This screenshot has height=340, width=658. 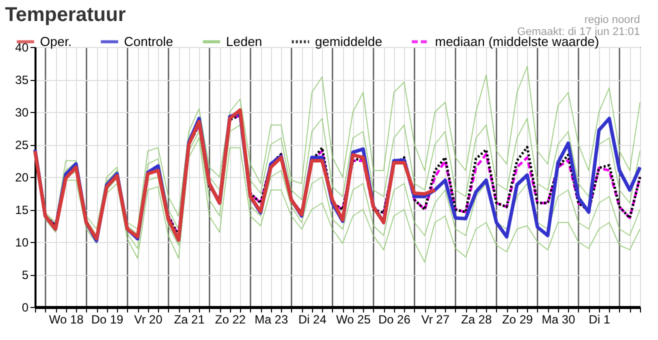 I want to click on x-tick-label: Ma 23, so click(x=271, y=319).